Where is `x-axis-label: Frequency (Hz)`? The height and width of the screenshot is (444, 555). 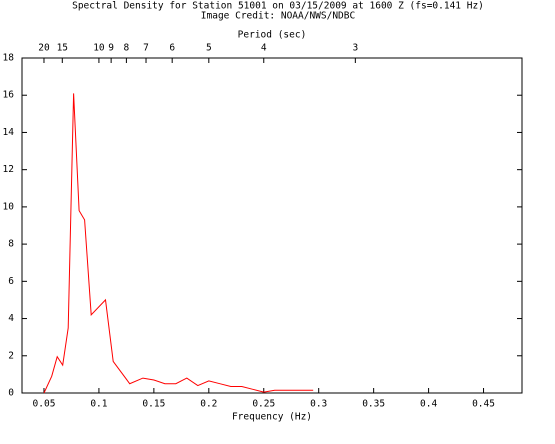
x-axis-label: Frequency (Hz) is located at coordinates (272, 417).